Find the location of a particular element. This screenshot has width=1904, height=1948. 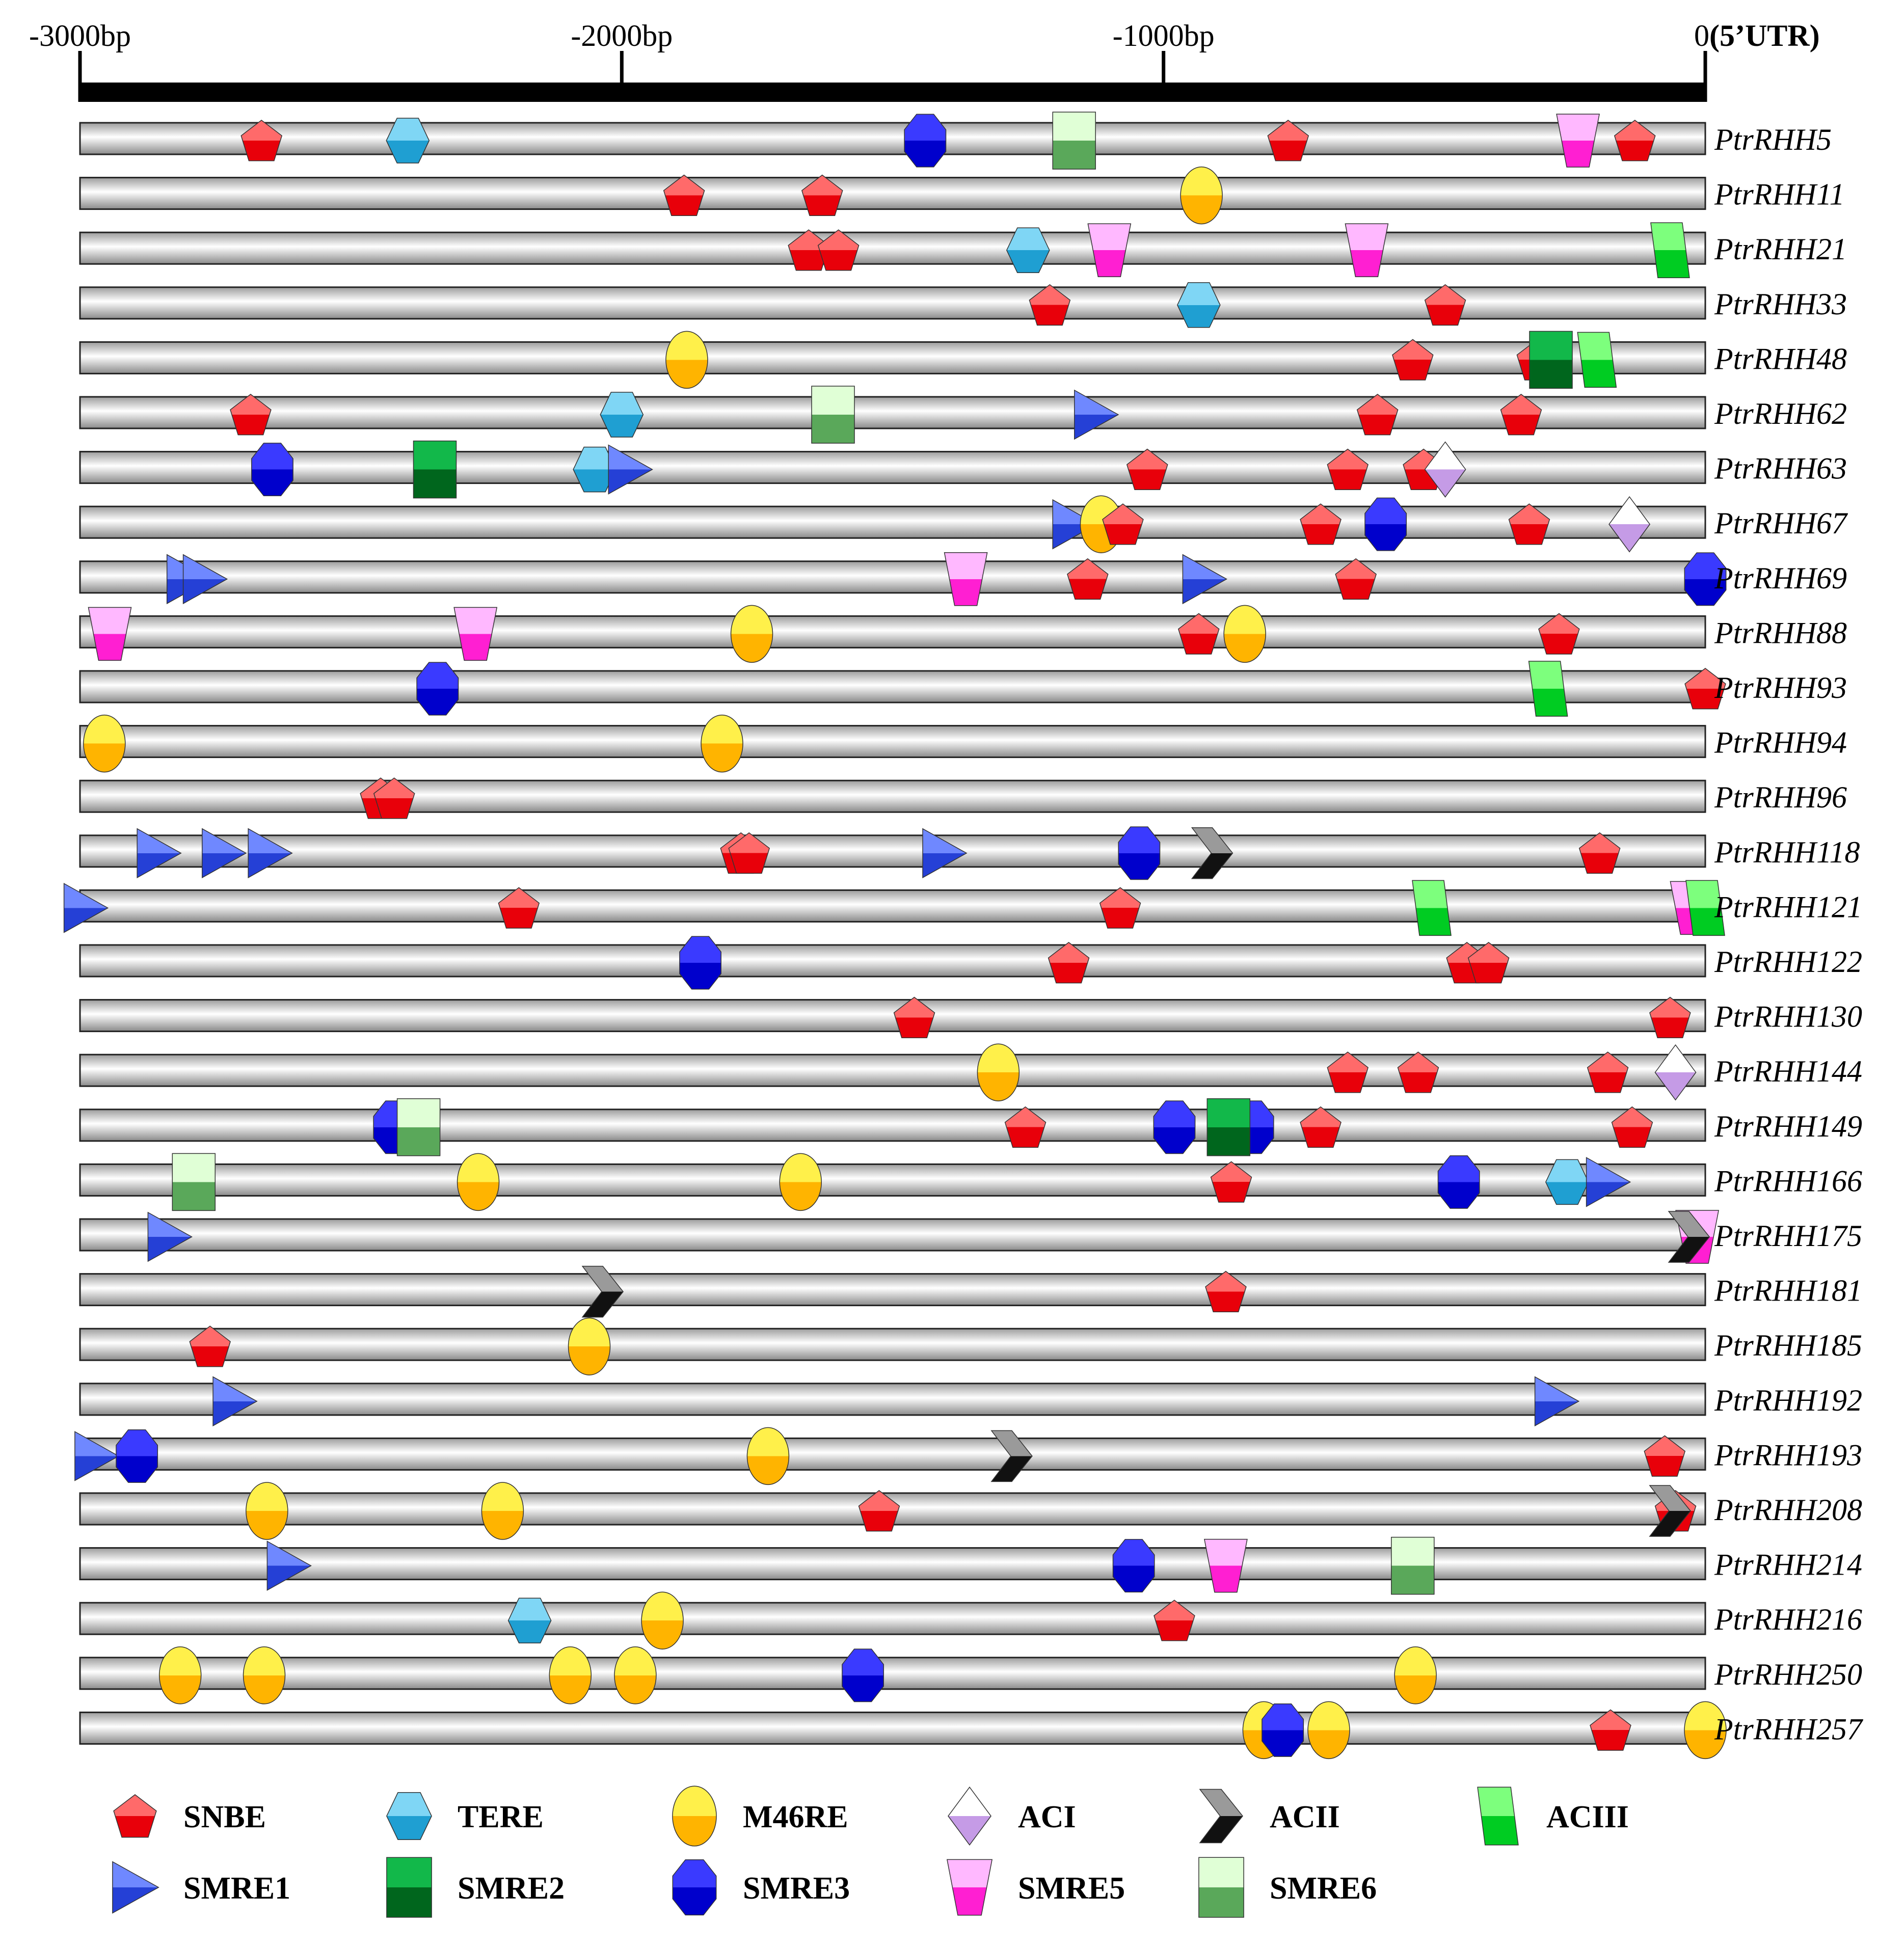

gene-track: PtrRHH144 is located at coordinates (970, 1072).